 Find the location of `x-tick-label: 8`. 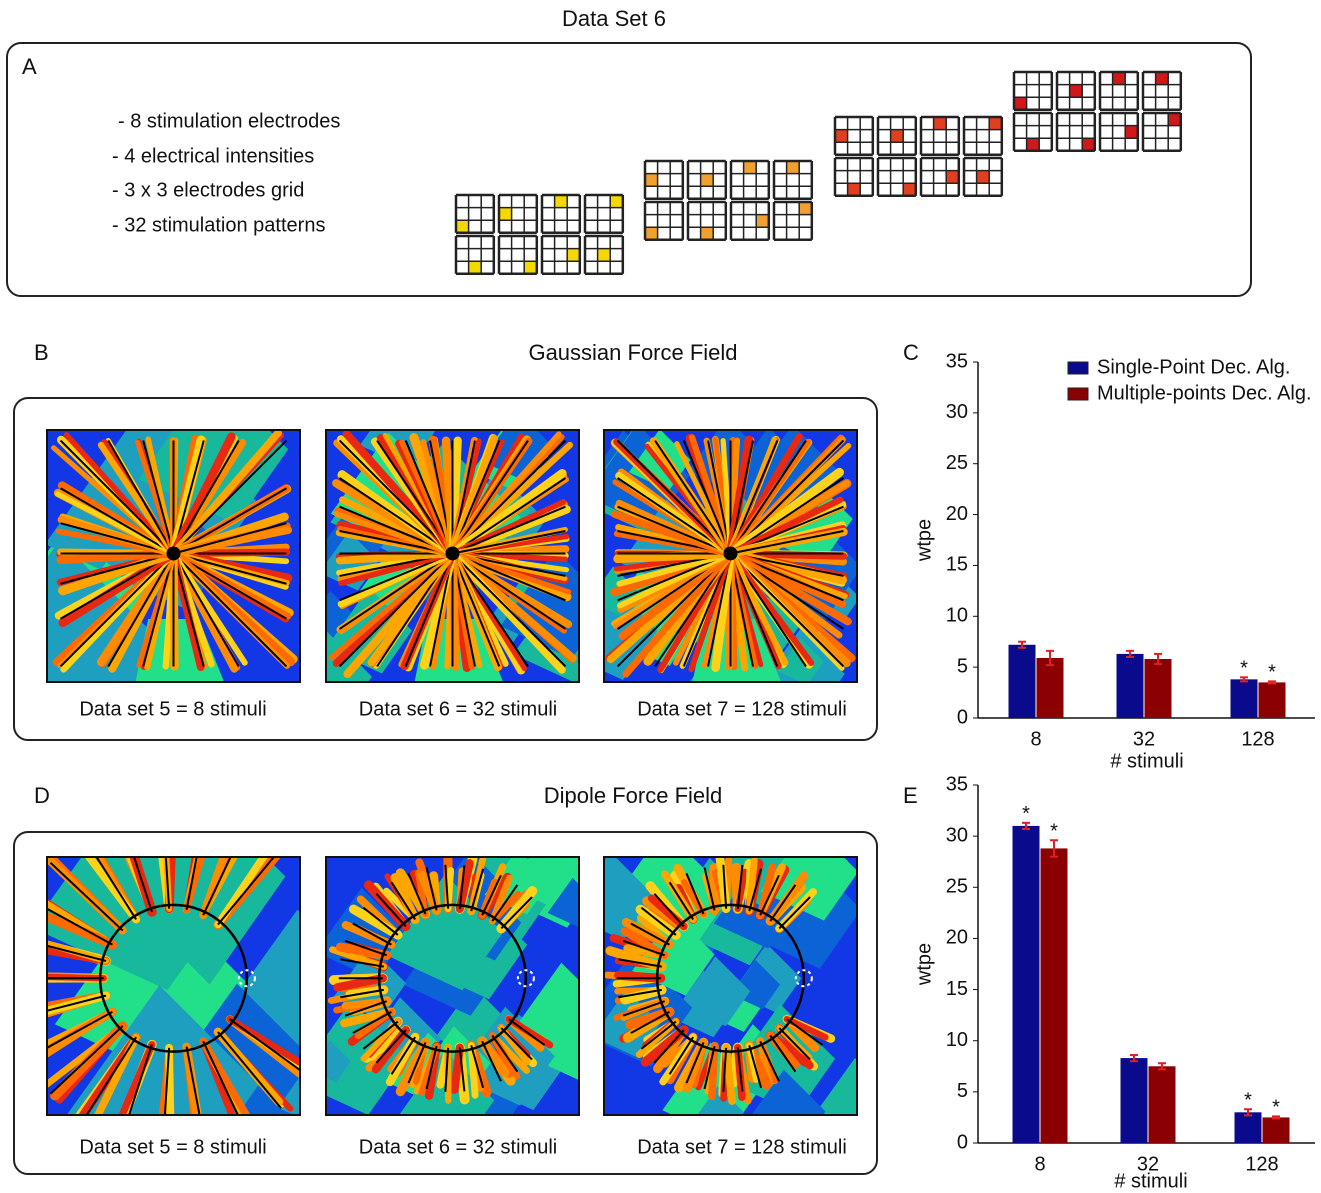

x-tick-label: 8 is located at coordinates (1039, 1164).